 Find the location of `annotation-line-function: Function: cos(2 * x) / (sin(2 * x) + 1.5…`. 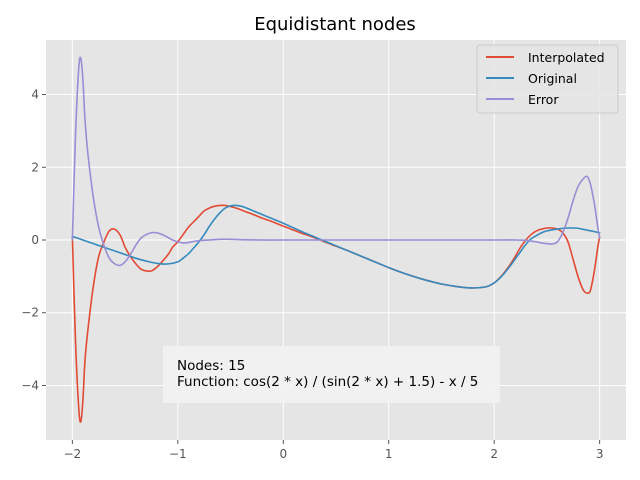

annotation-line-function: Function: cos(2 * x) / (sin(2 * x) + 1.5… is located at coordinates (327, 382).